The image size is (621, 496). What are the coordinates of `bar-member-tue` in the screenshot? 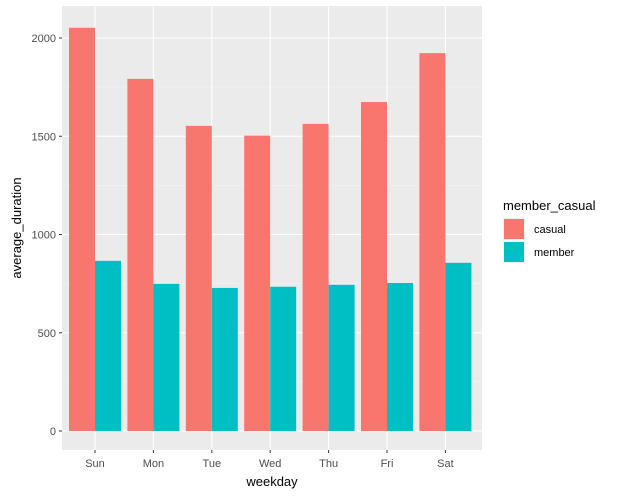 It's located at (224, 359).